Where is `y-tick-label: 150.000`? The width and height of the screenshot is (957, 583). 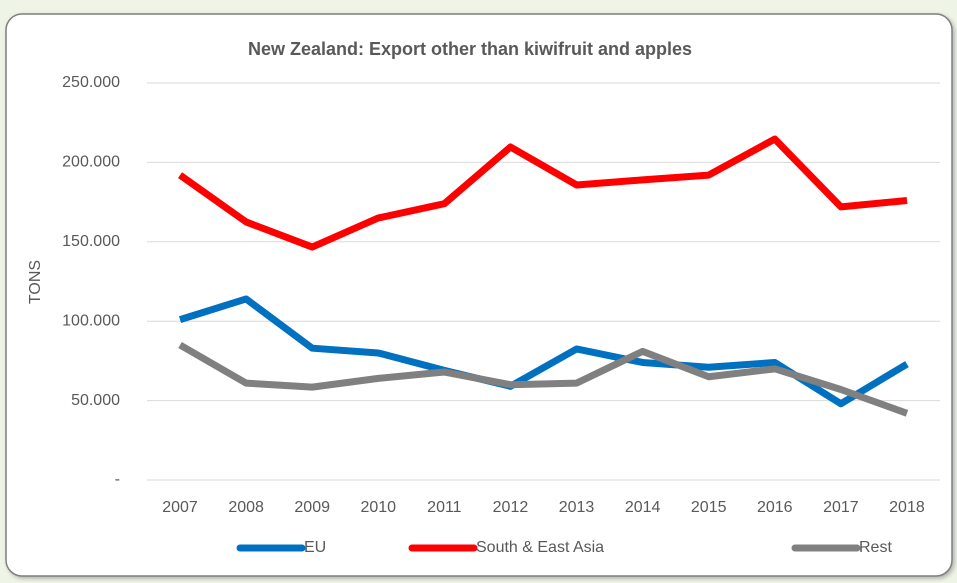
y-tick-label: 150.000 is located at coordinates (91, 241).